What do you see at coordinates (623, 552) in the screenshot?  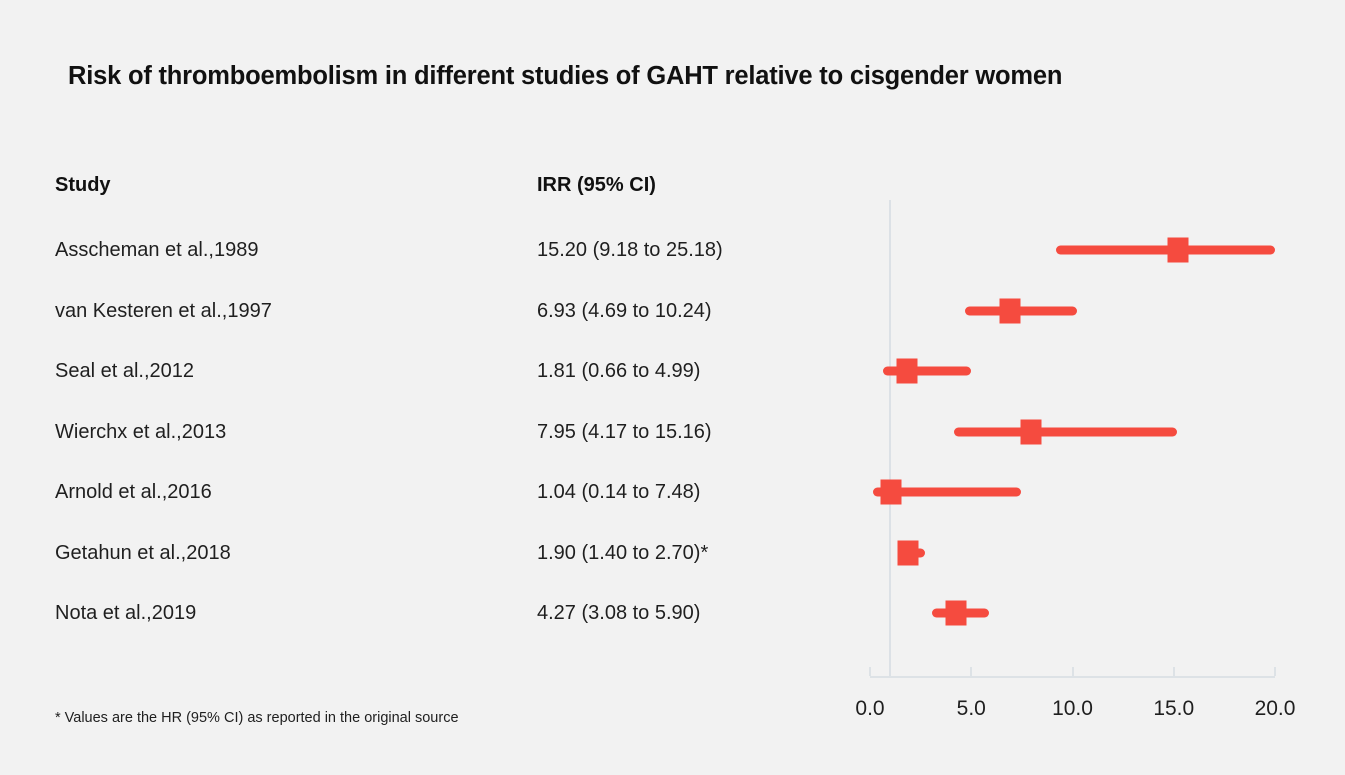 I see `irr-value: 1.90 (1.40 to 2.70)*` at bounding box center [623, 552].